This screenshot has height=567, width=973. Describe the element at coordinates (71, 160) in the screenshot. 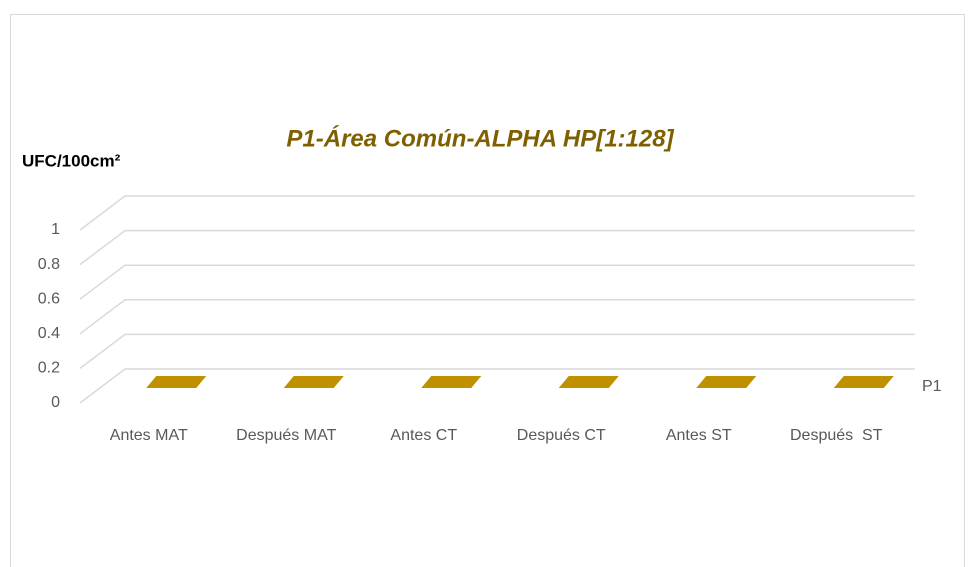

I see `y-axis-label: UFC/100cm²` at that location.